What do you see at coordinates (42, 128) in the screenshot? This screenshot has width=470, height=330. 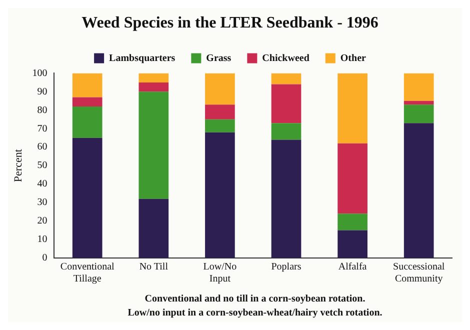 I see `y-tick-label: 70` at bounding box center [42, 128].